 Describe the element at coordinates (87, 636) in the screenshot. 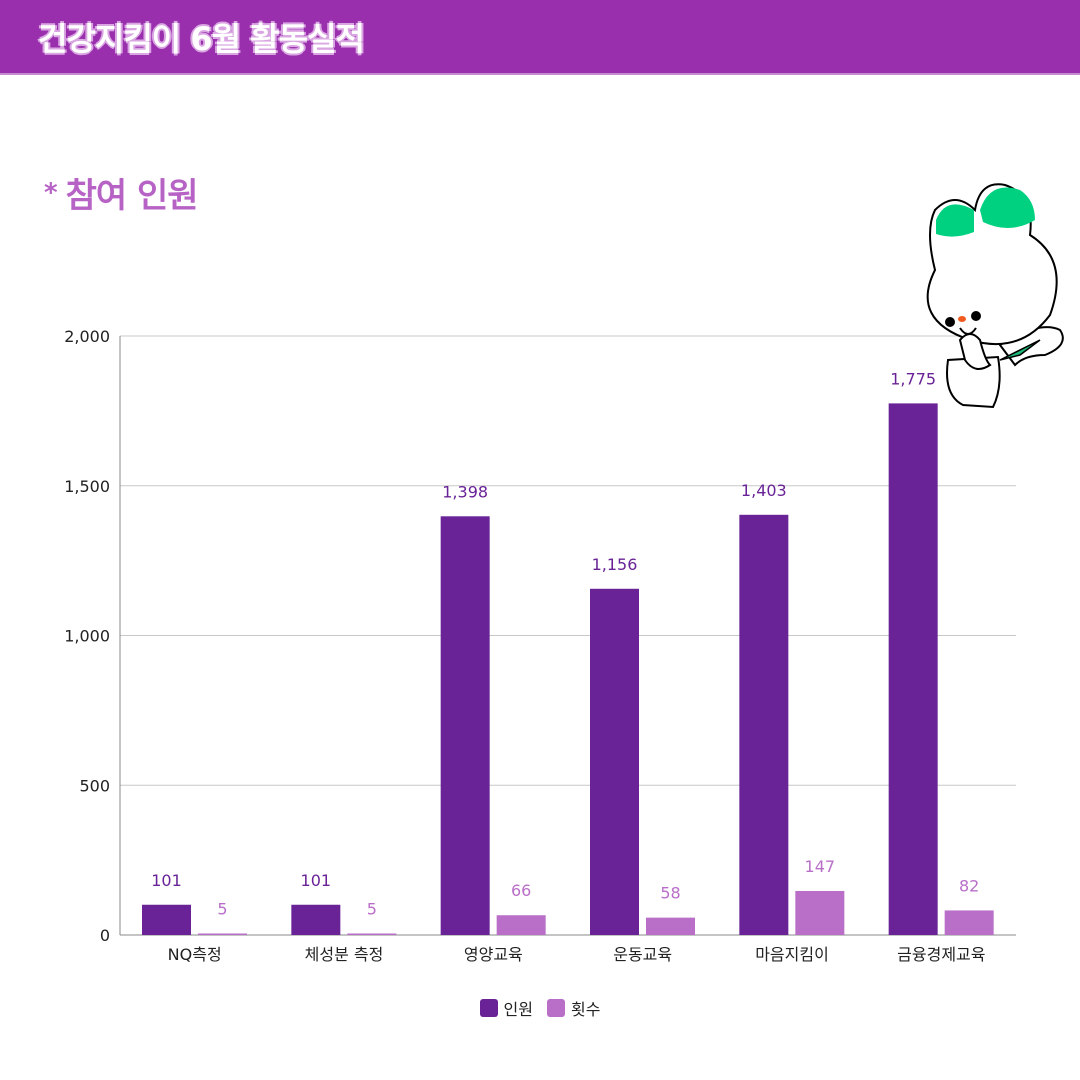

I see `y-tick-label: 1,000` at that location.